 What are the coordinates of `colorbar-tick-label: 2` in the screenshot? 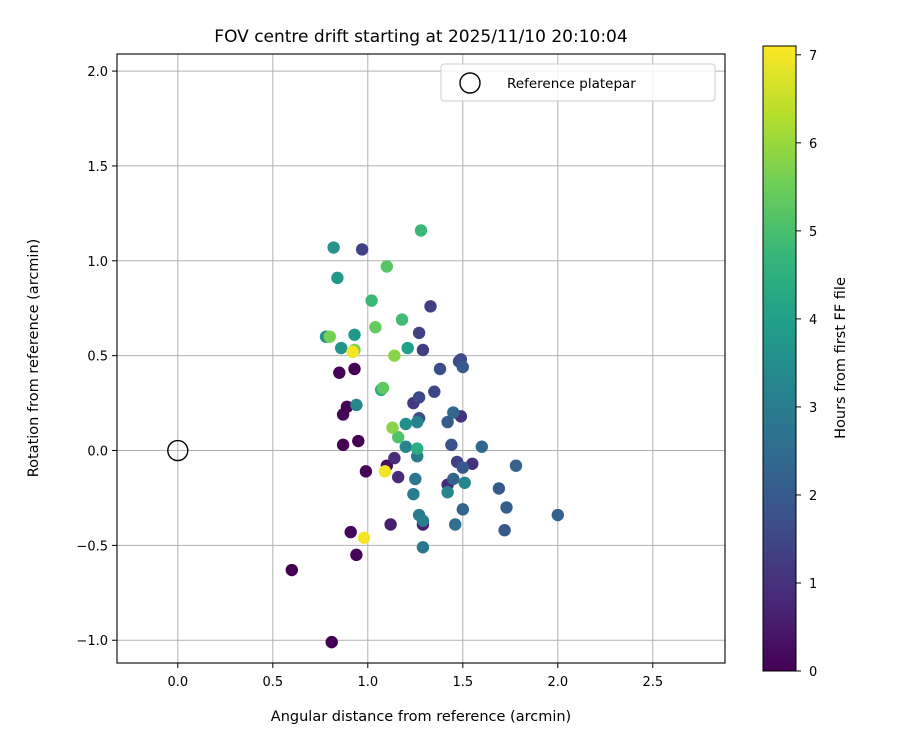 It's located at (813, 496).